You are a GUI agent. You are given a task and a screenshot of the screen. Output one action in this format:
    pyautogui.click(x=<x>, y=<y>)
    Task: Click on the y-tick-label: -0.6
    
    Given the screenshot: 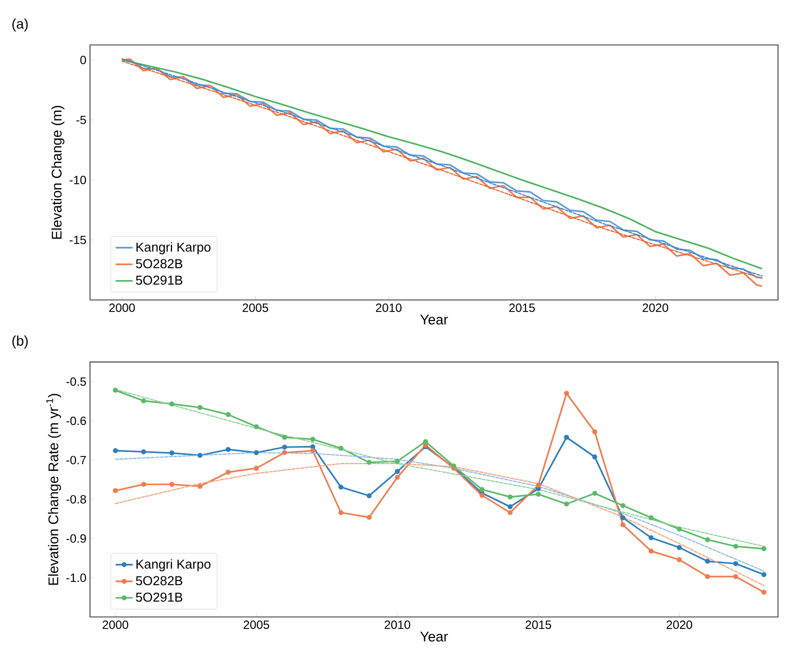 What is the action you would take?
    pyautogui.click(x=76, y=421)
    